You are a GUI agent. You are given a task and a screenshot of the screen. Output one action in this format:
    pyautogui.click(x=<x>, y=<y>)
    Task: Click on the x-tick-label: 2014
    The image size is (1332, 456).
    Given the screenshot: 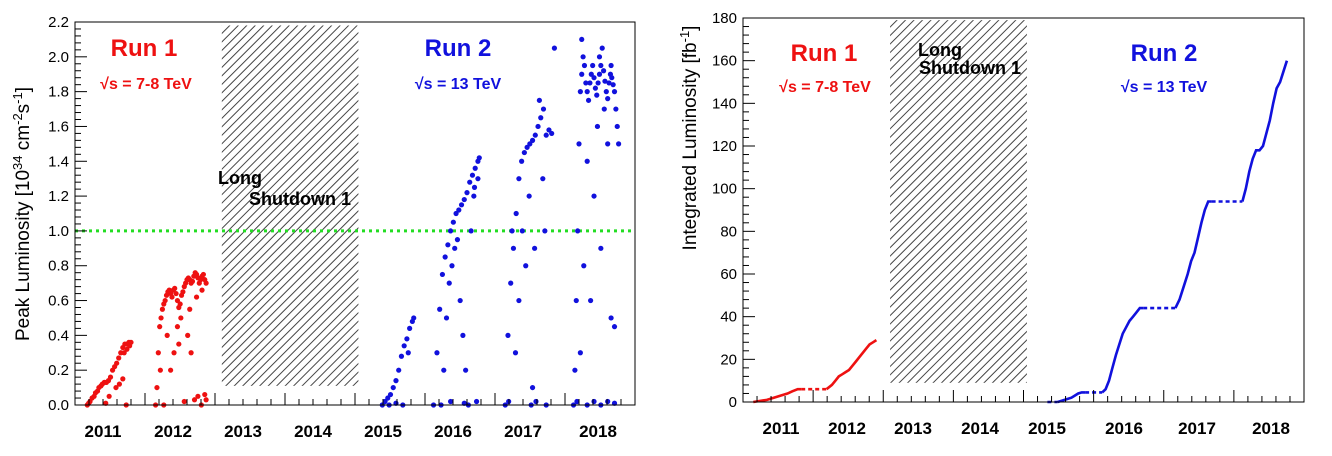 What is the action you would take?
    pyautogui.click(x=980, y=428)
    